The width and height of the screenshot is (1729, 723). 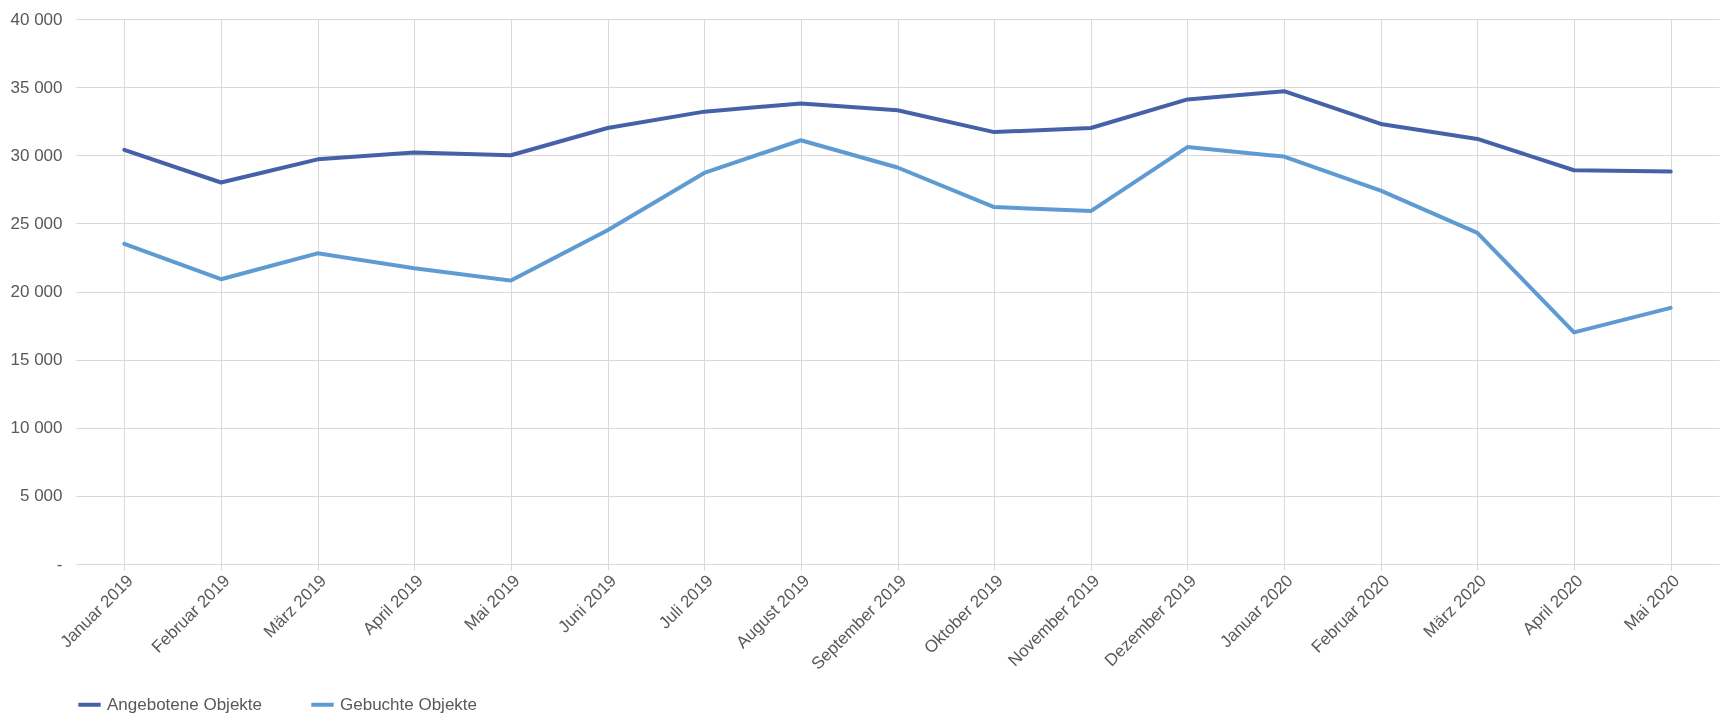 What do you see at coordinates (36, 223) in the screenshot?
I see `y-tick-label: 25 000` at bounding box center [36, 223].